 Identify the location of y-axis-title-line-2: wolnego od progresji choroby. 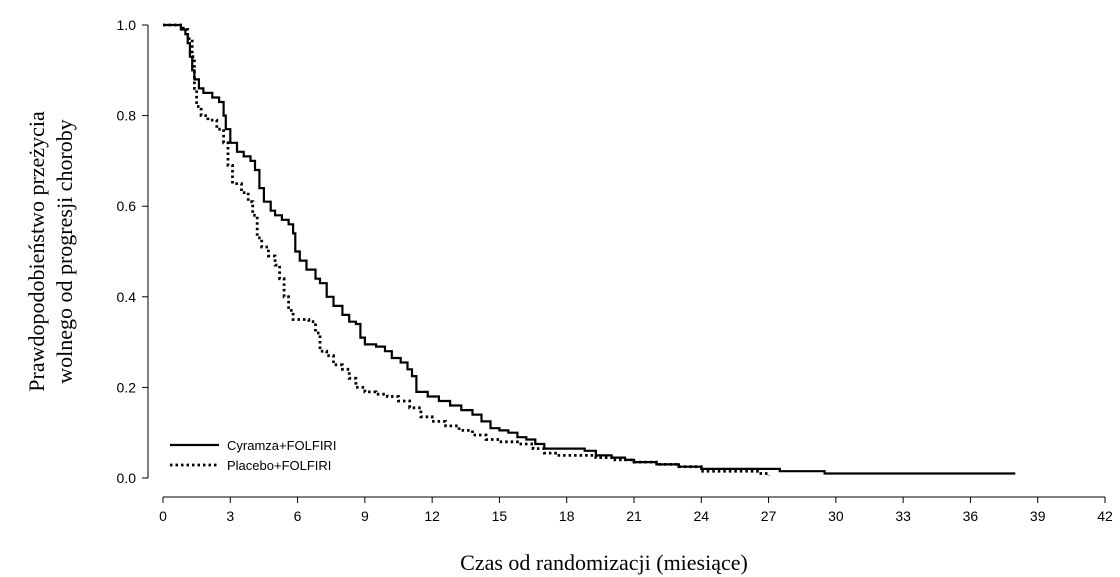
(64, 251).